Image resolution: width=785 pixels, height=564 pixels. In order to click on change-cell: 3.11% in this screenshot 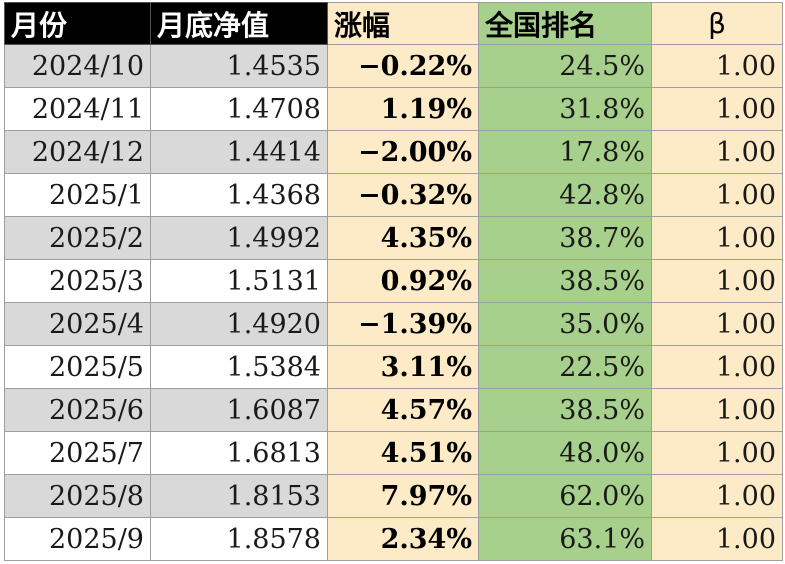, I will do `click(403, 367)`.